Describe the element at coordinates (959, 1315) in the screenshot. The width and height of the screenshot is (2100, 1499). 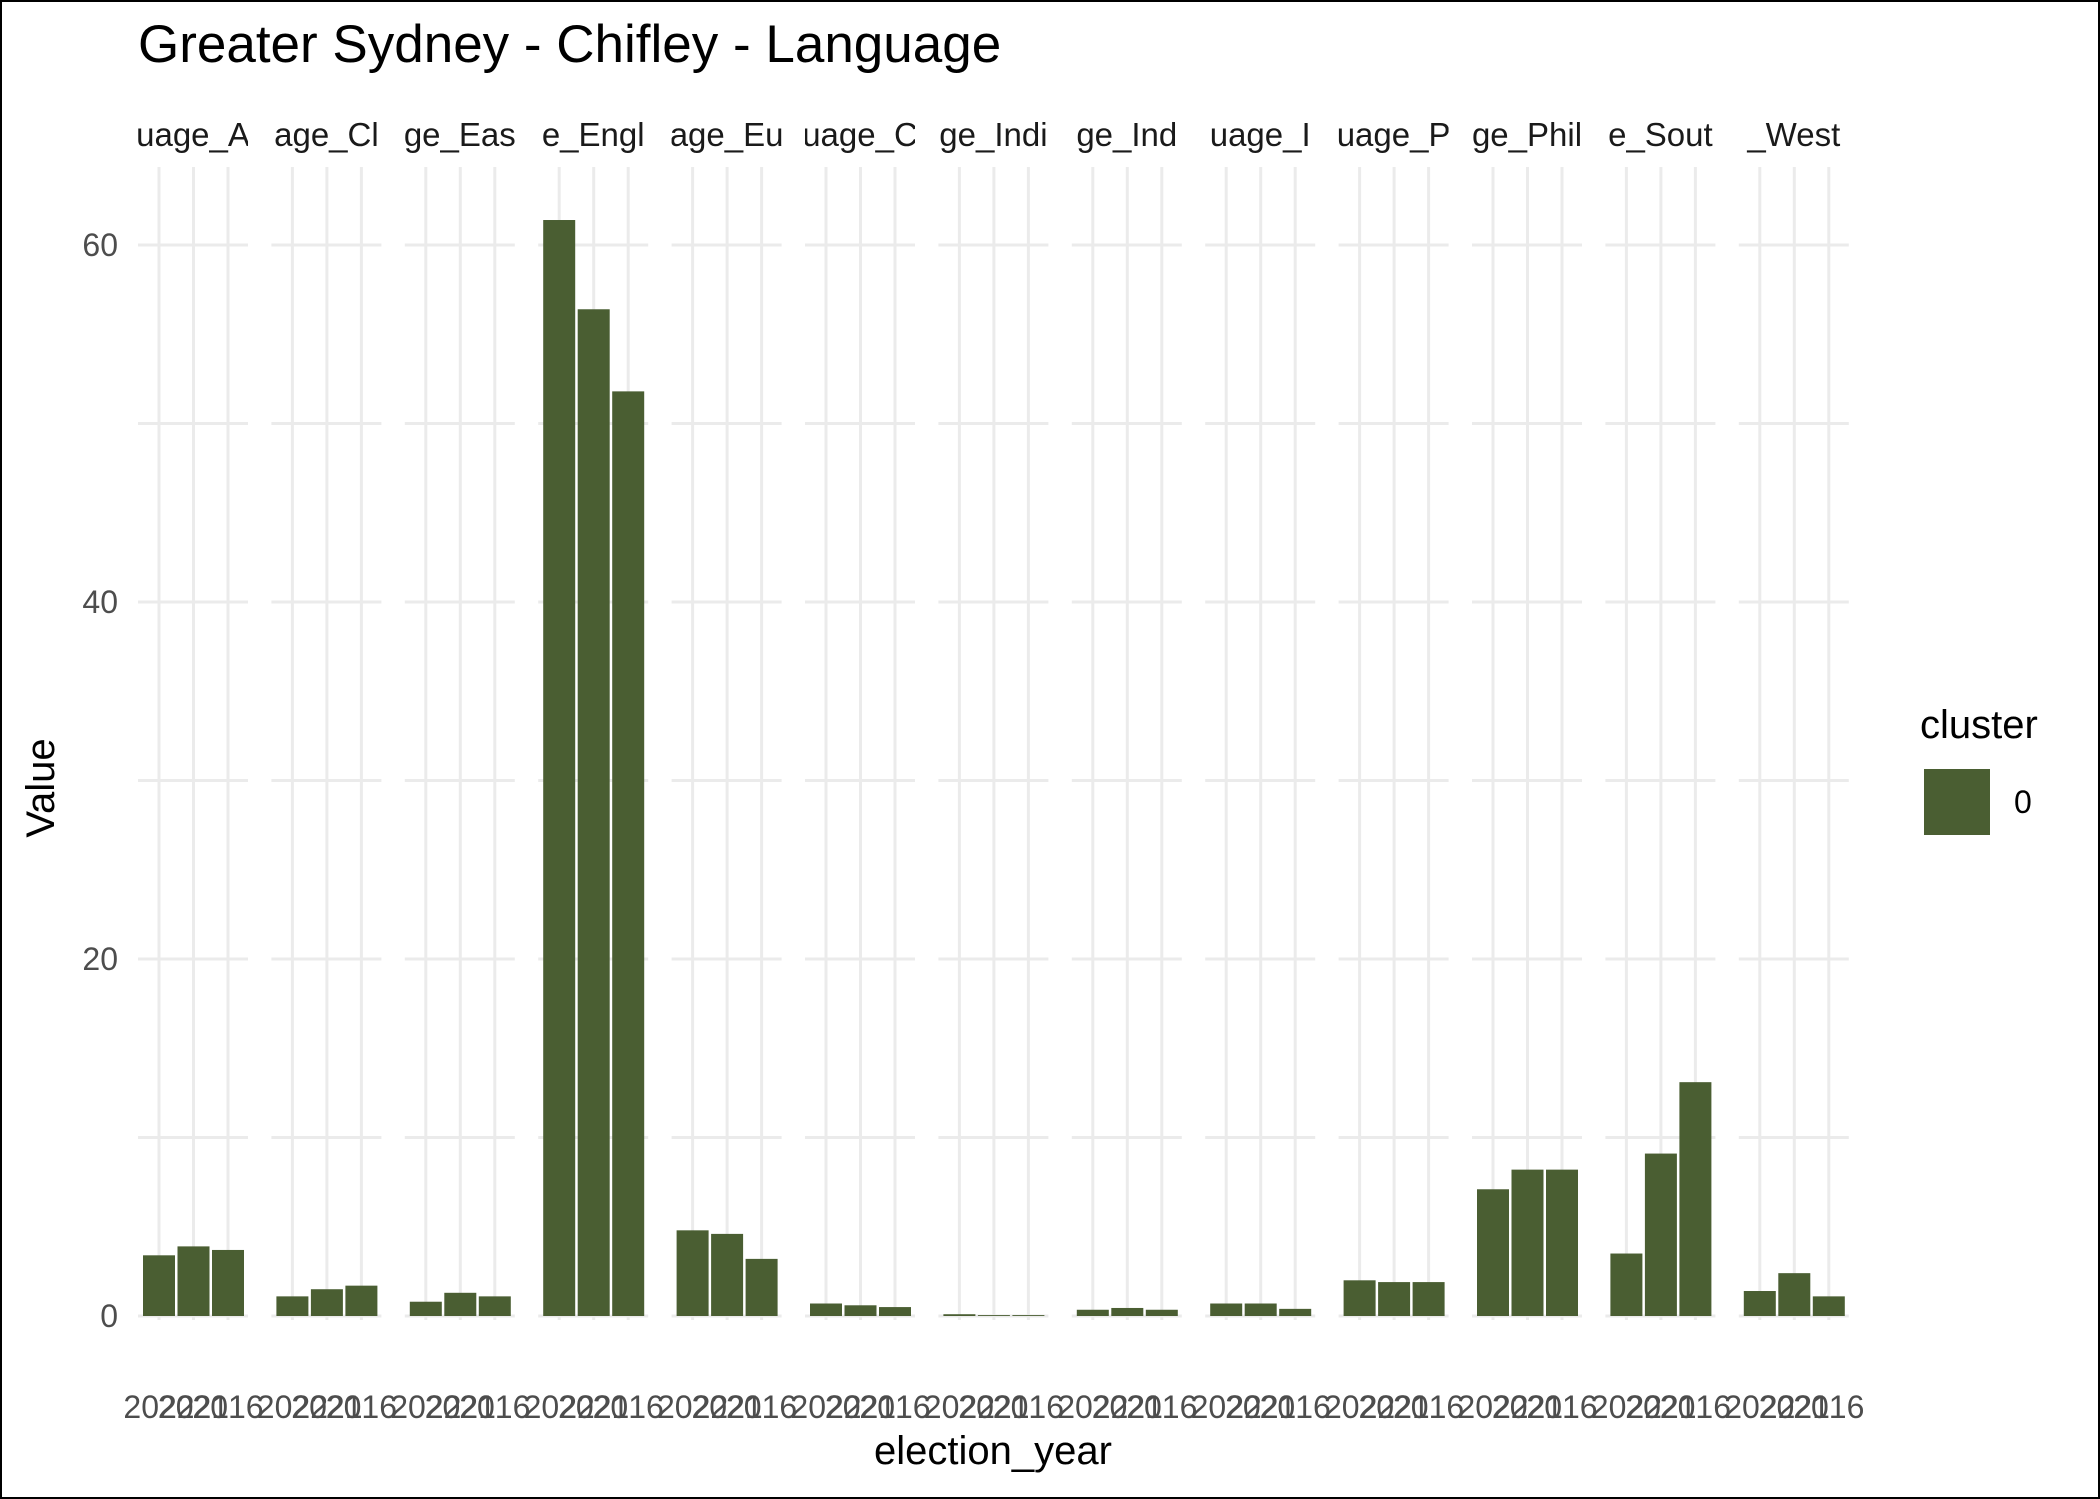
I see `bar-ge_Indi-2022` at that location.